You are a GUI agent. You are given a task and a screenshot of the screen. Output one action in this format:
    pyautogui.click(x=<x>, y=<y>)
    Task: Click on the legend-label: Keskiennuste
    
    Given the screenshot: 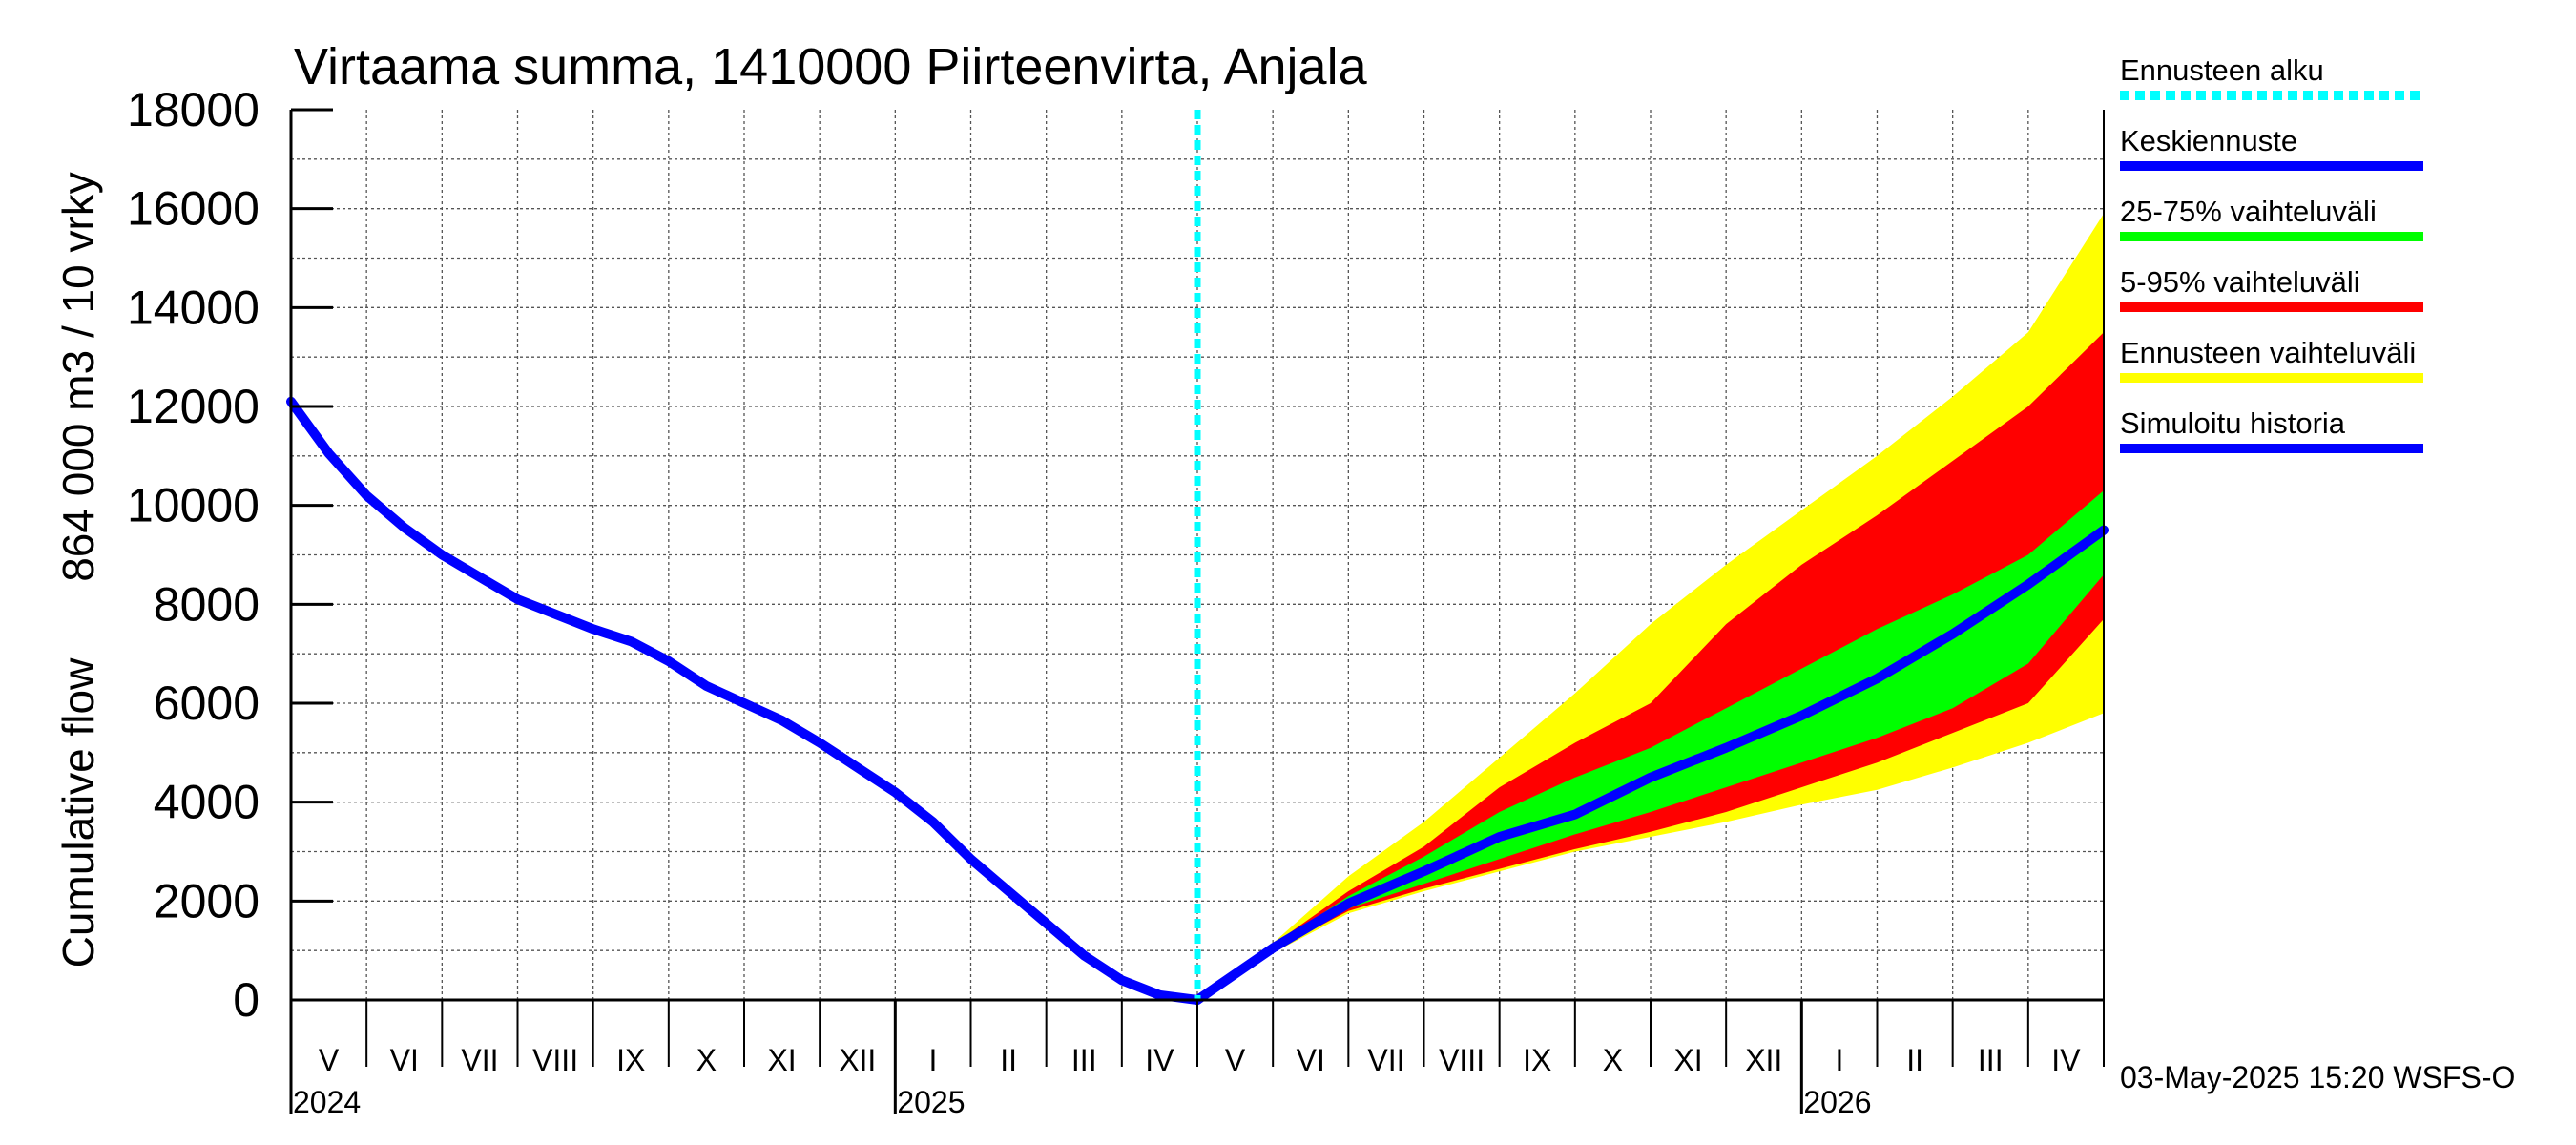 What is the action you would take?
    pyautogui.click(x=2208, y=140)
    